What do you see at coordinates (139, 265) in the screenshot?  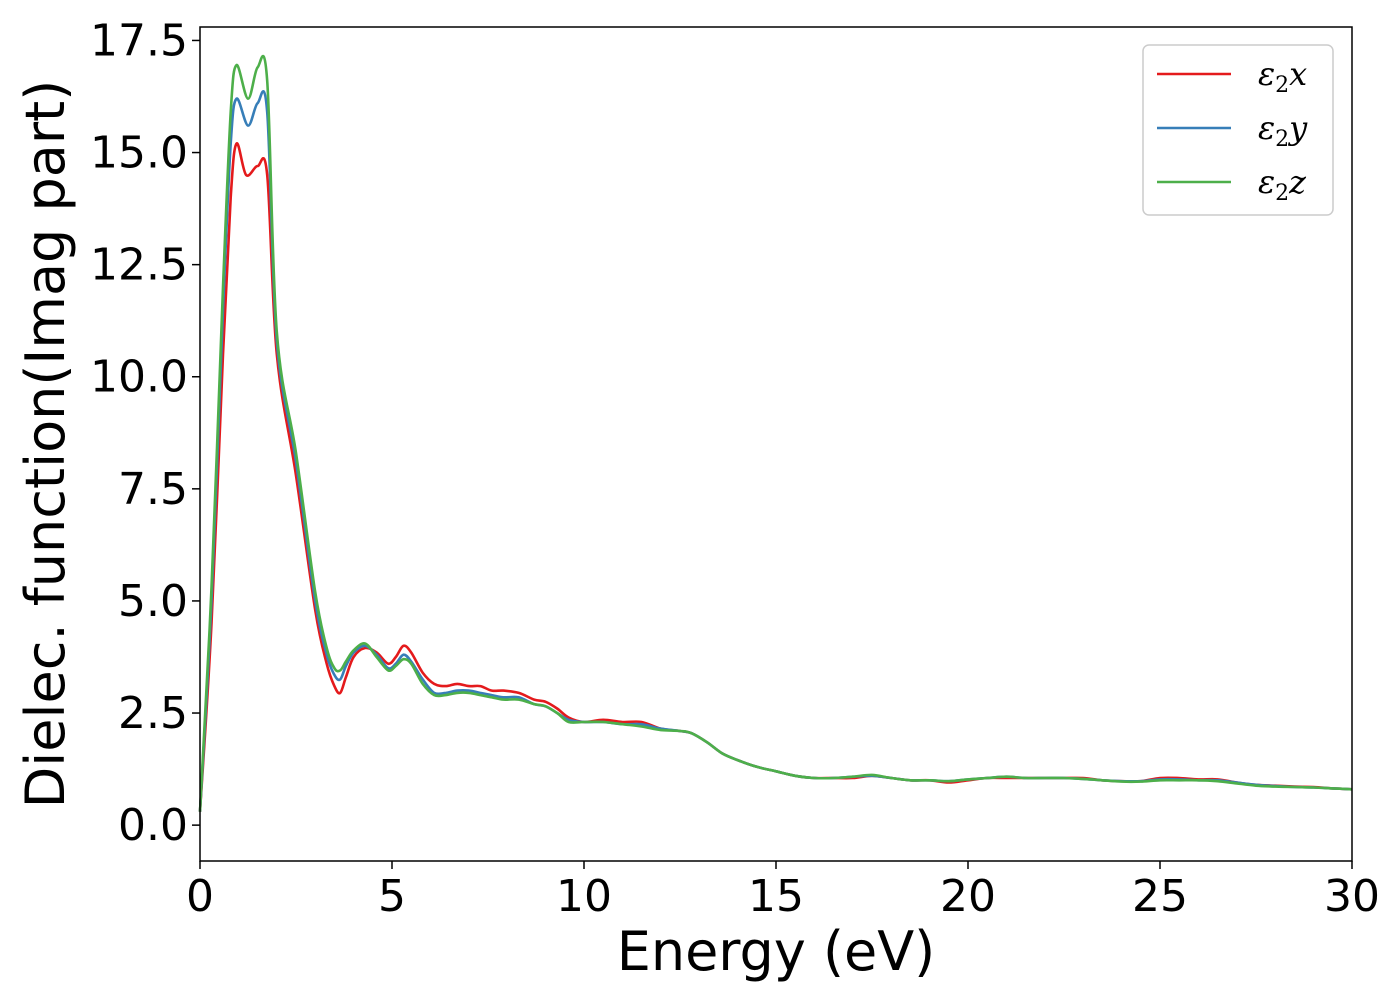 I see `y-tick-label: 12.5` at bounding box center [139, 265].